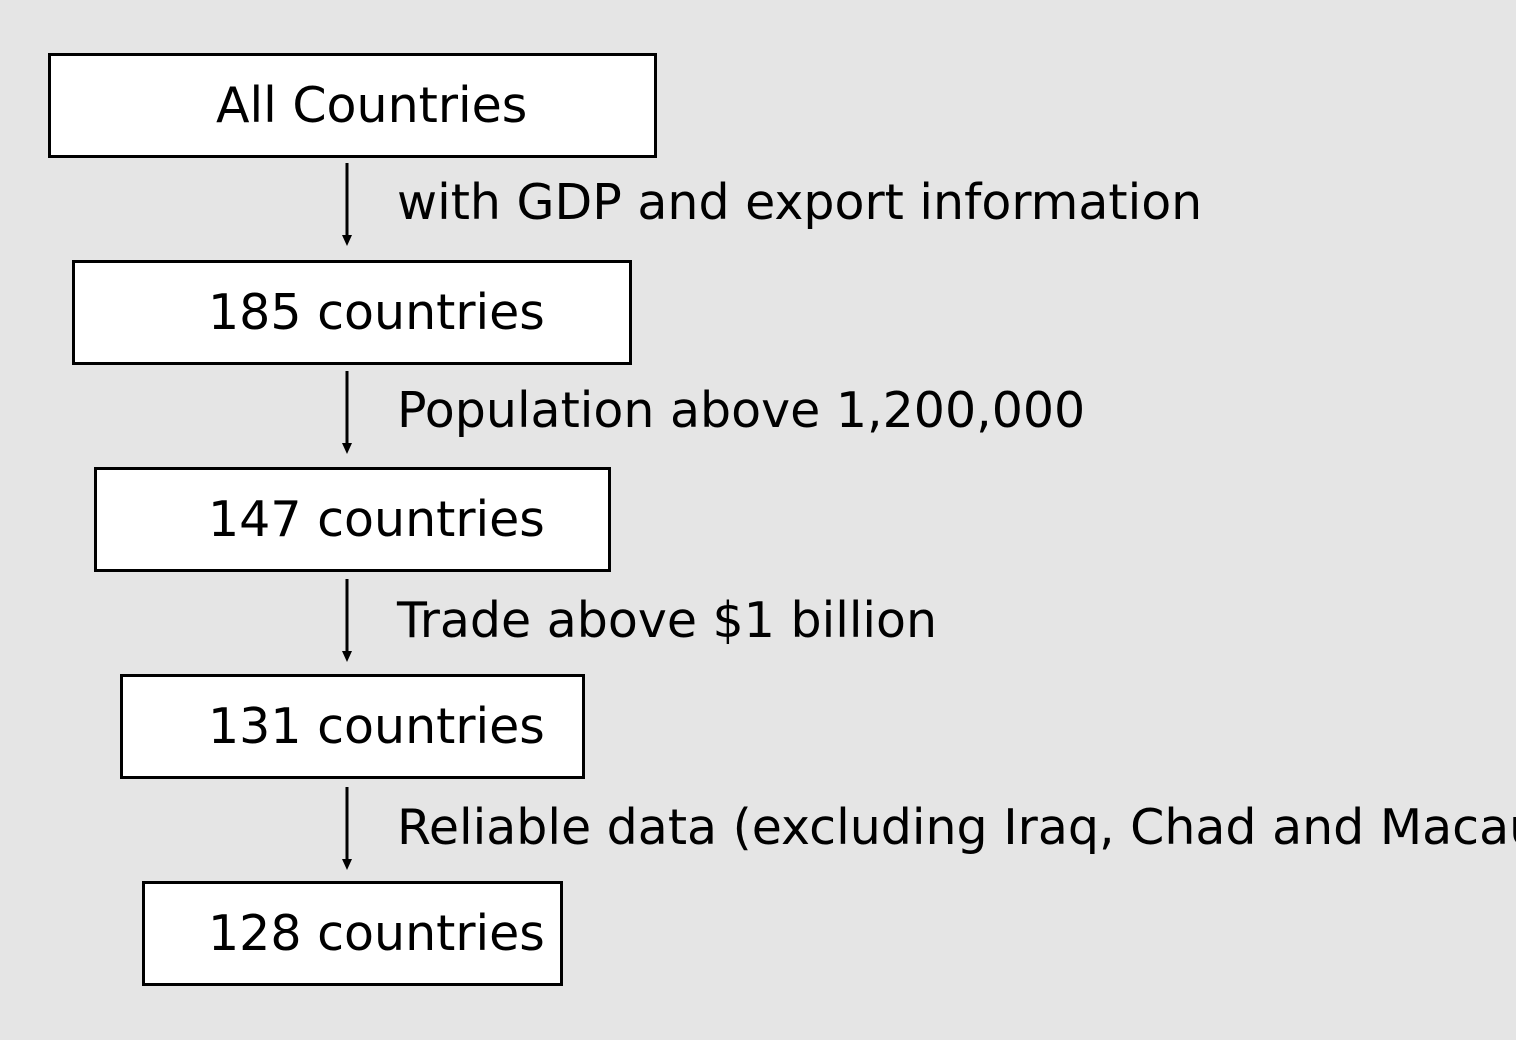 The image size is (1516, 1040). I want to click on flow-step-label-2: Population above 1,200,000, so click(741, 410).